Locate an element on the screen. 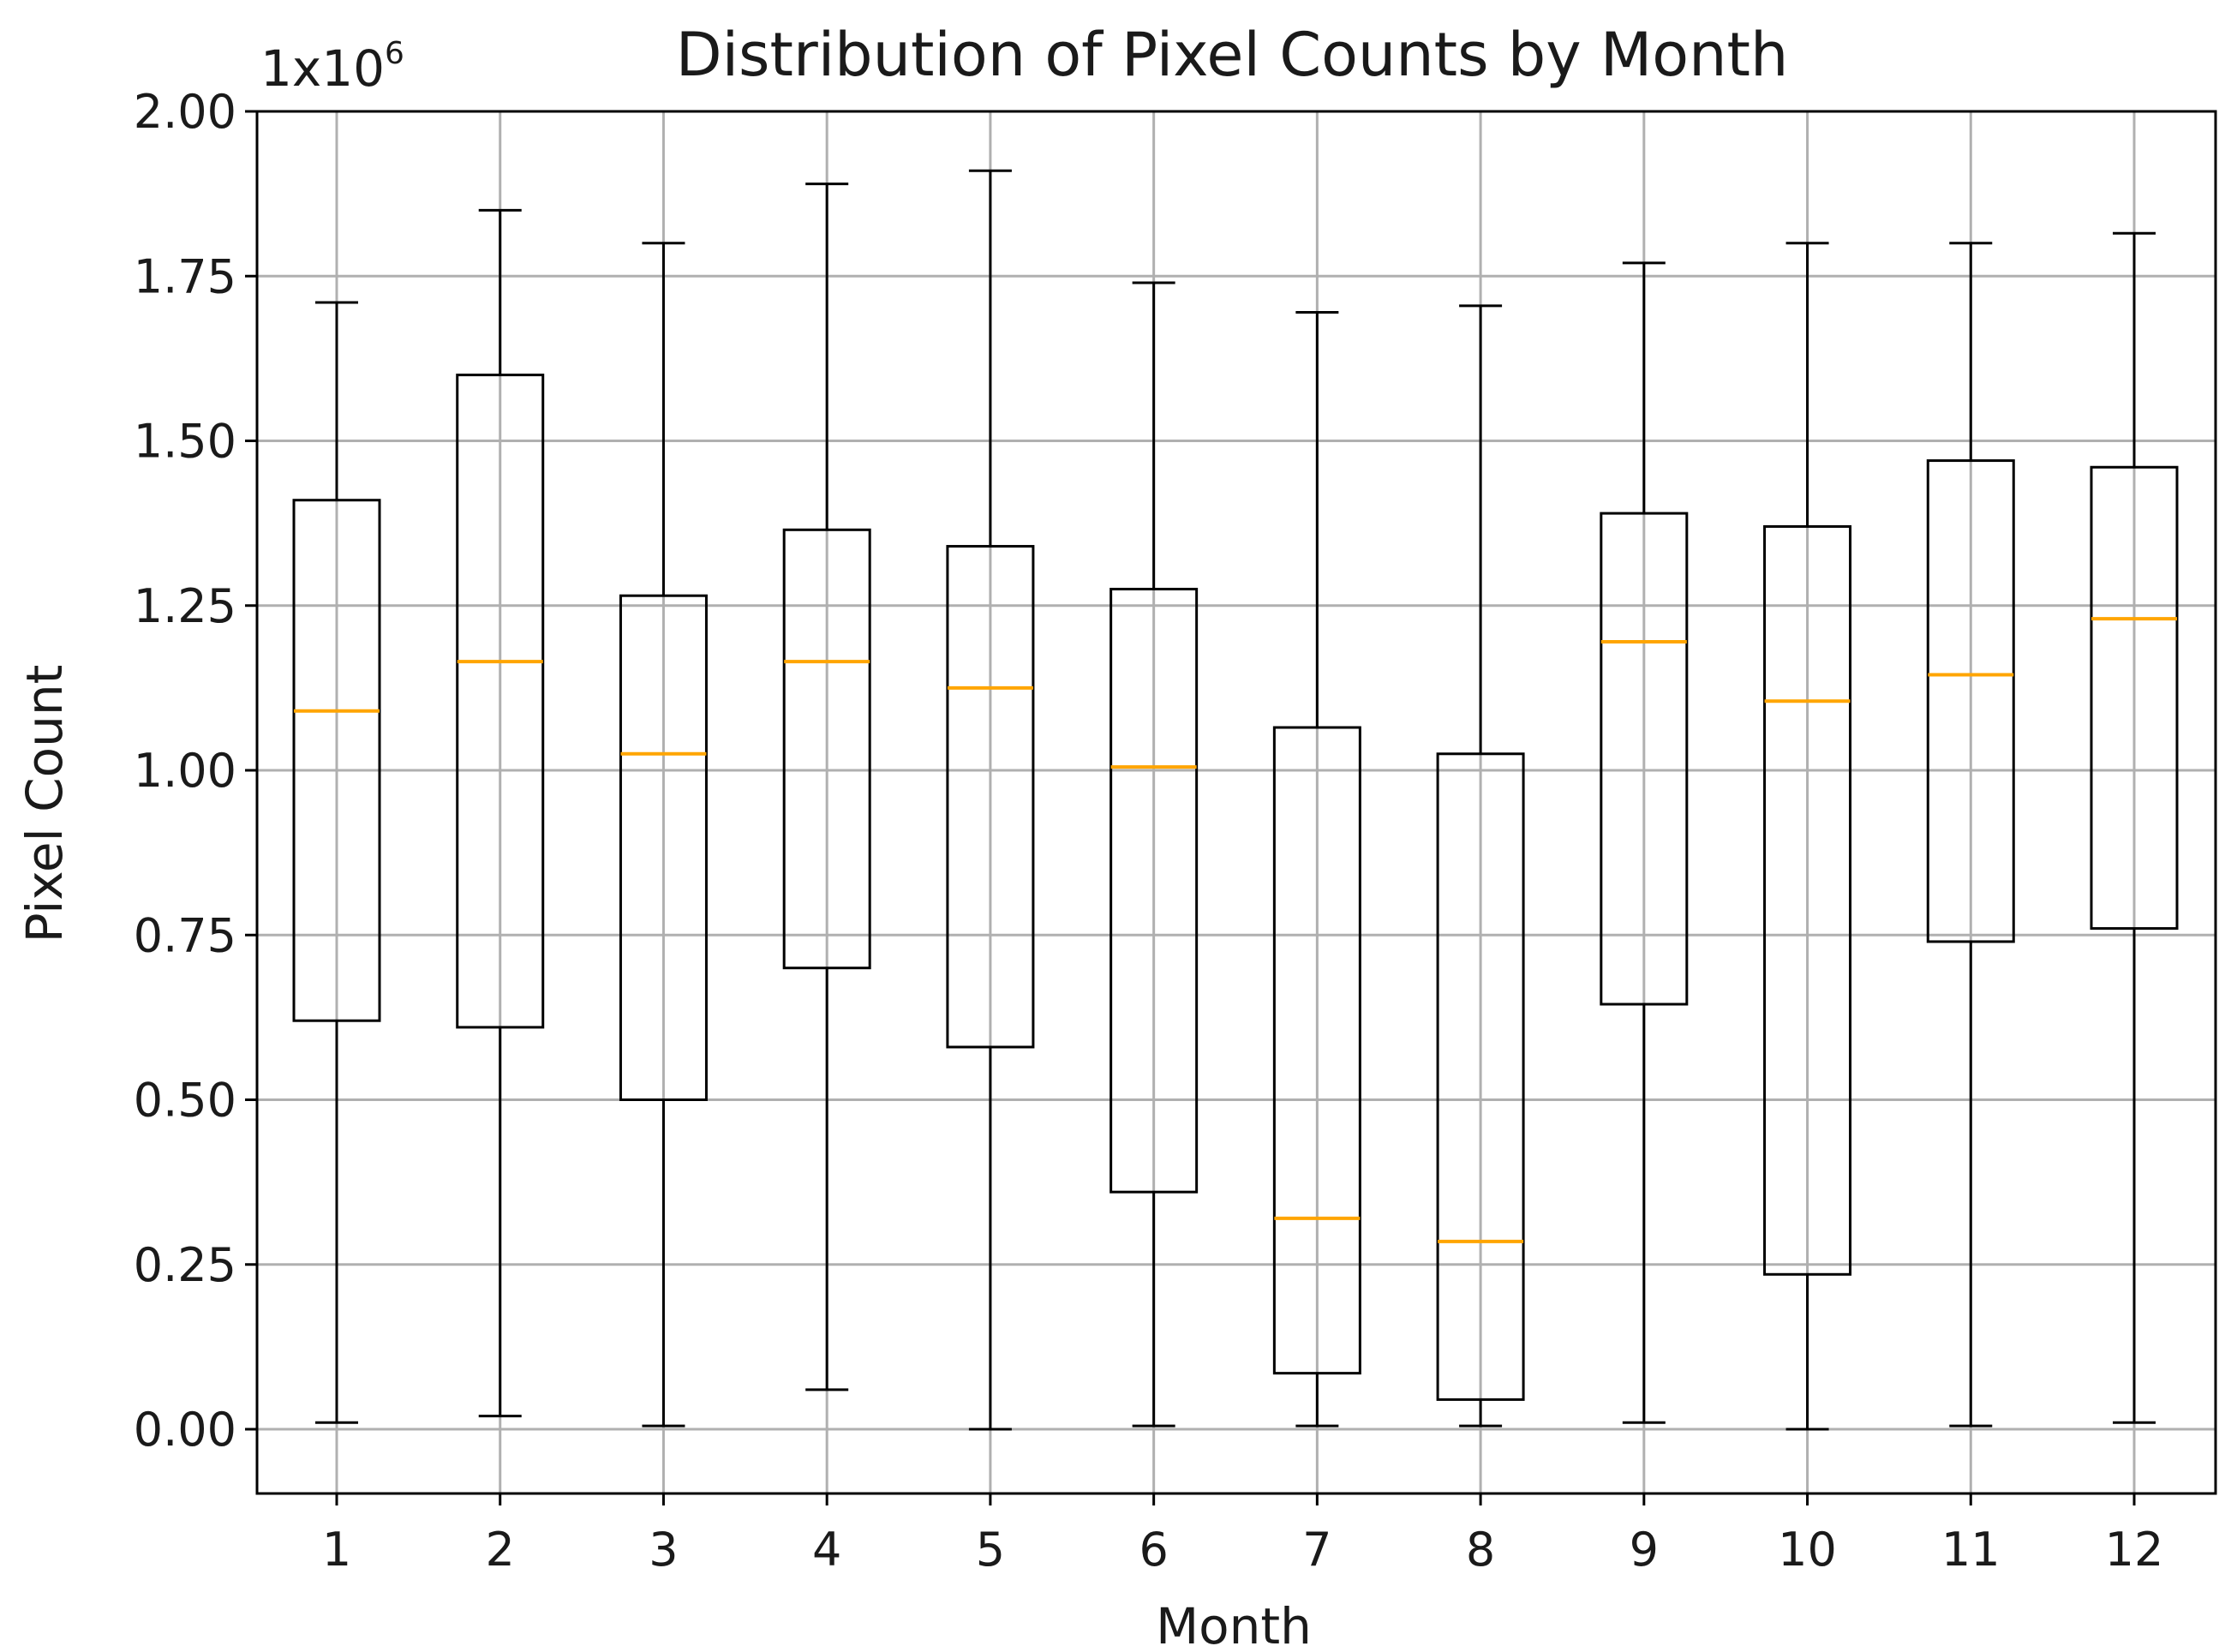 This screenshot has height=1652, width=2231. y-tick-label: 0.75 is located at coordinates (185, 935).